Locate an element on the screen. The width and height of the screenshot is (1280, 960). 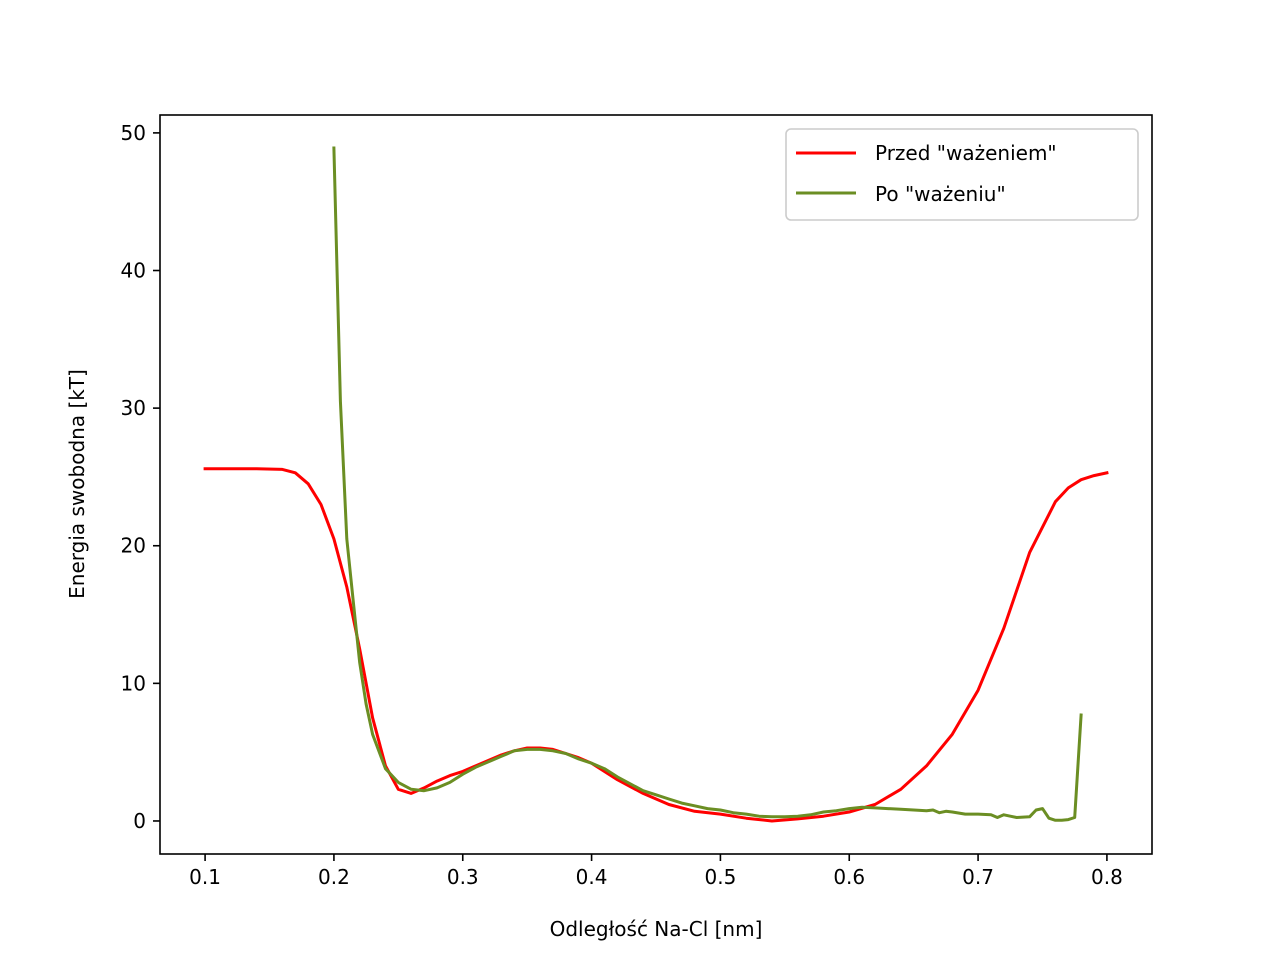
legend-box is located at coordinates (962, 174).